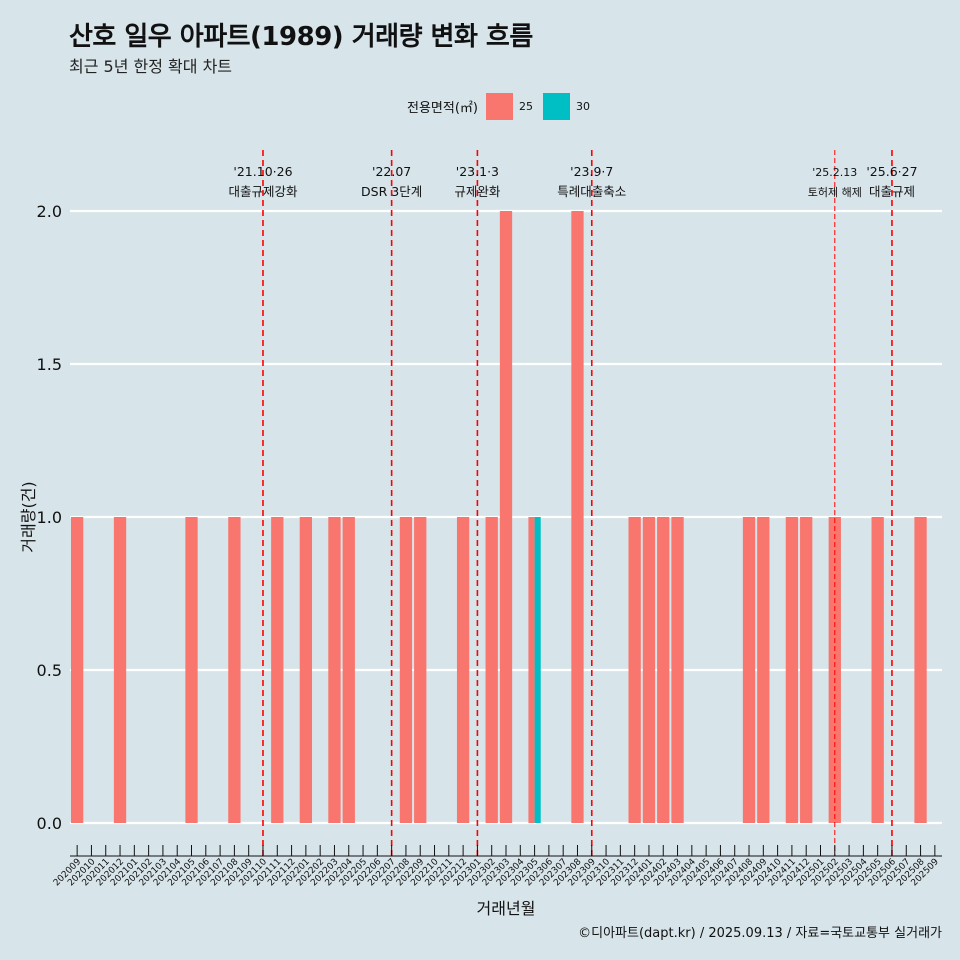 The width and height of the screenshot is (960, 960). What do you see at coordinates (391, 191) in the screenshot?
I see `event-label-1: DSR 3단계` at bounding box center [391, 191].